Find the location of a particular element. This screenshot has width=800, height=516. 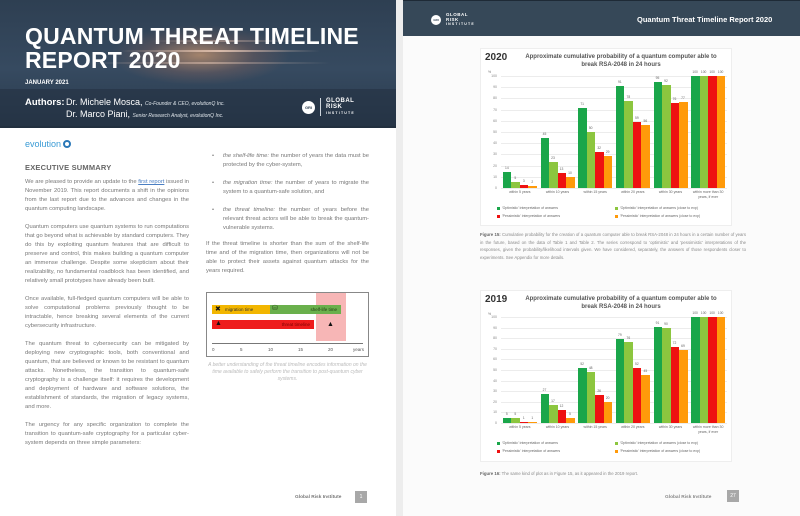

caption-label: Figure 15: is located at coordinates (490, 234).